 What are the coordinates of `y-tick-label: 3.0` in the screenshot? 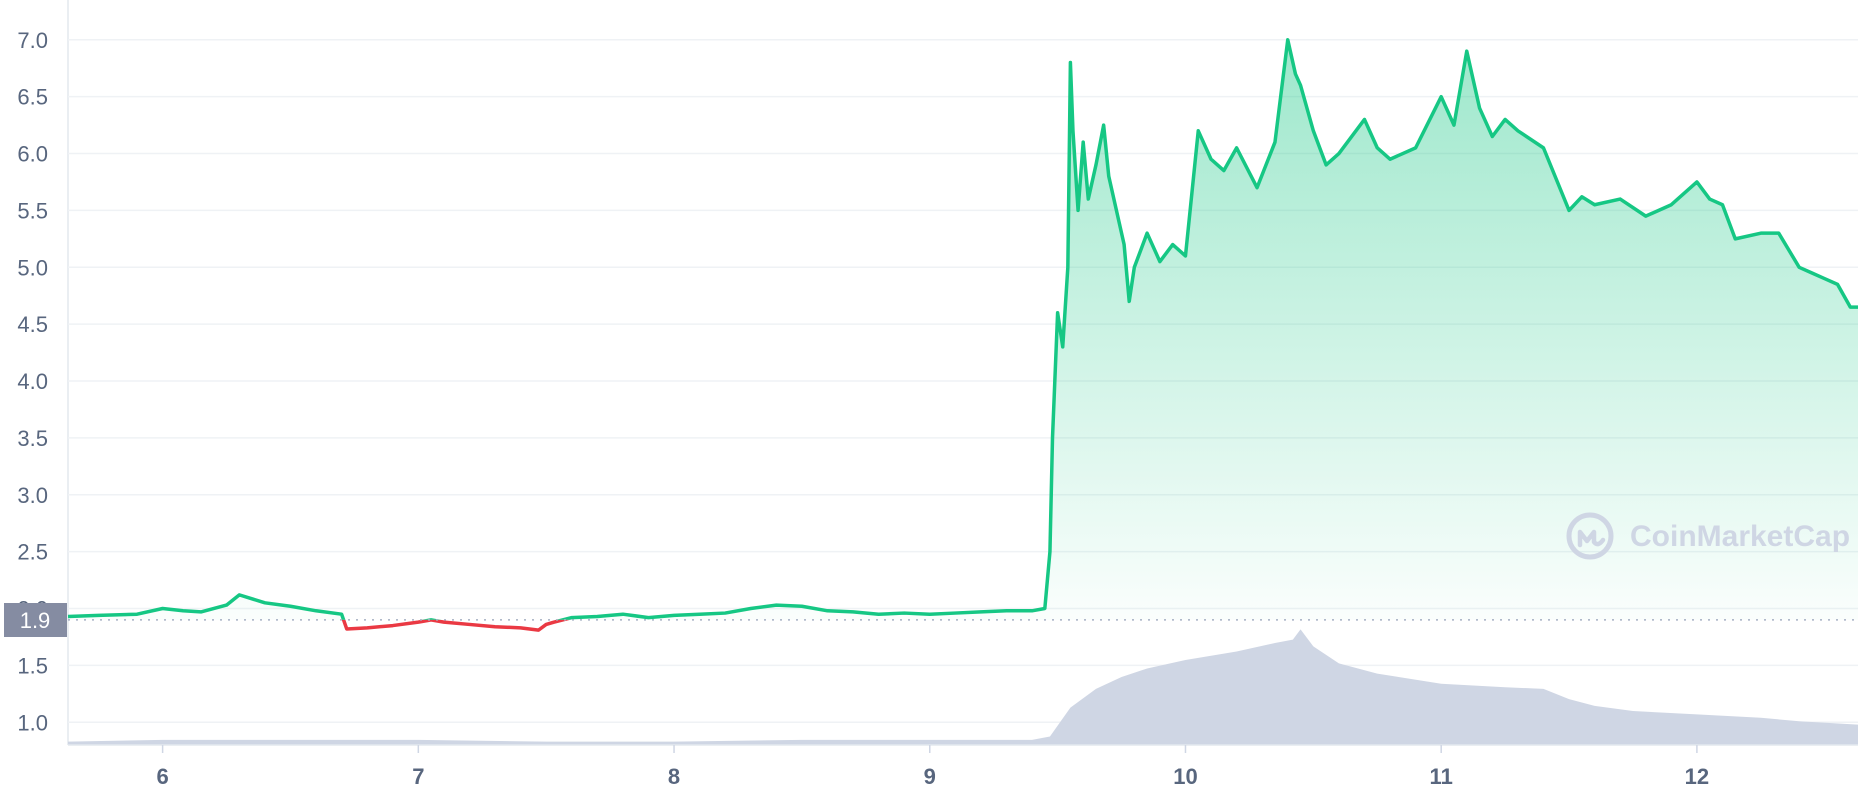 It's located at (32, 495).